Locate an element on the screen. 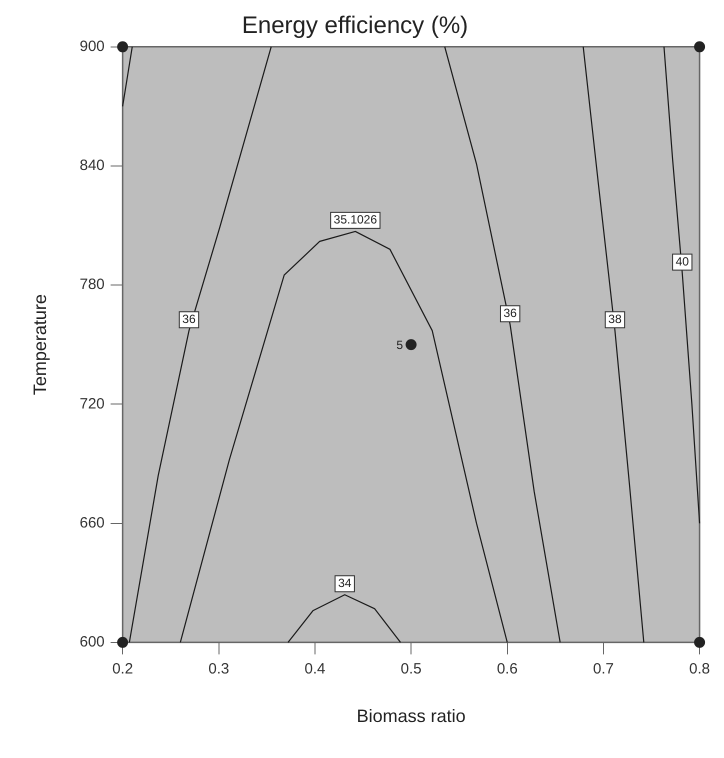  y-tick-label: 720 is located at coordinates (92, 403).